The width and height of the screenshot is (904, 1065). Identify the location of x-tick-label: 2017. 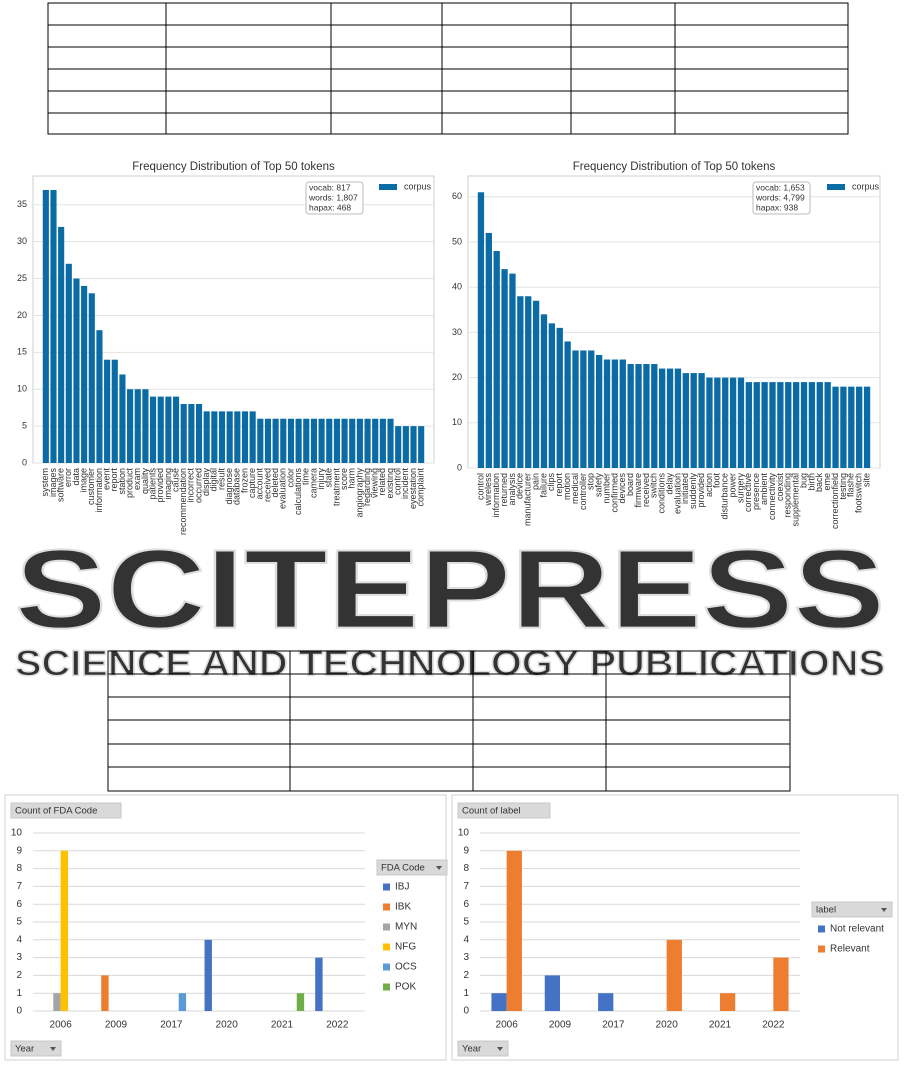
(171, 1025).